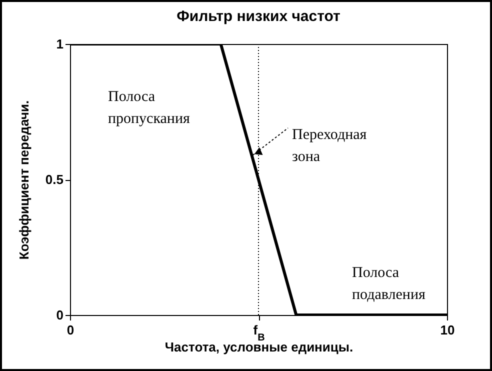  What do you see at coordinates (24, 180) in the screenshot?
I see `y-axis-title: Коэффициент передачи.` at bounding box center [24, 180].